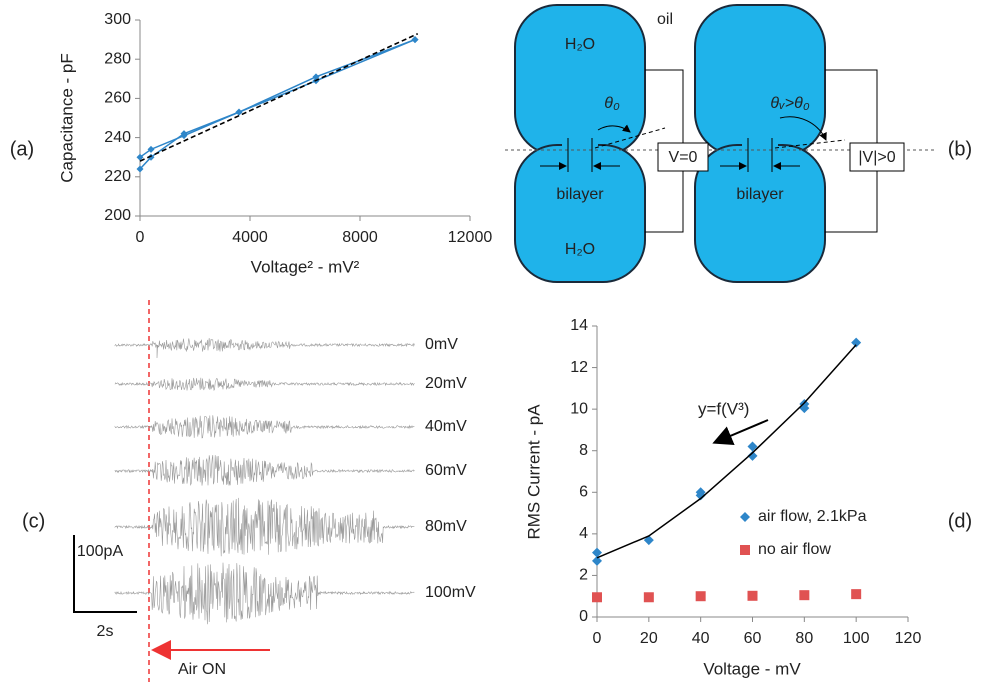 The image size is (981, 682). What do you see at coordinates (960, 149) in the screenshot?
I see `panel-label: (b)` at bounding box center [960, 149].